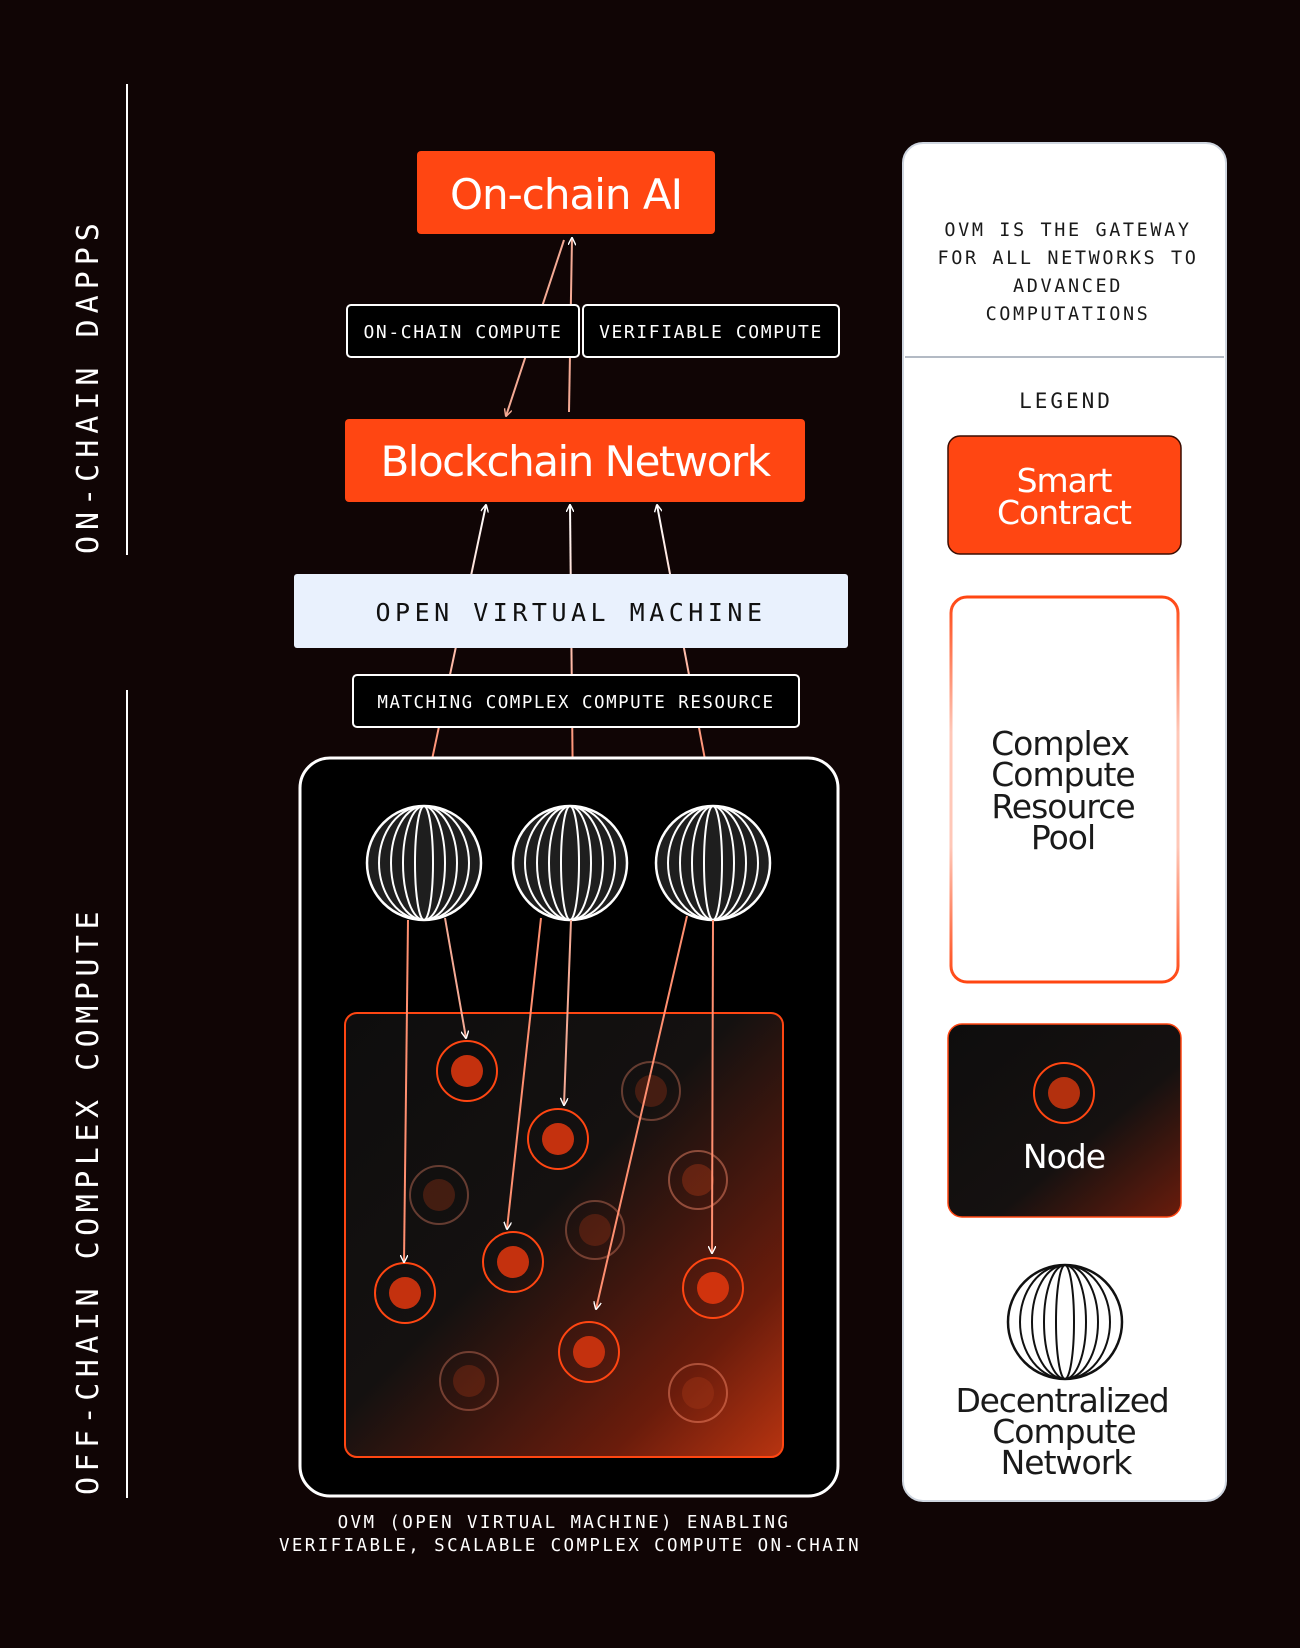 The width and height of the screenshot is (1300, 1648). I want to click on tag-onchain-compute: ON-CHAIN COMPUTE, so click(463, 331).